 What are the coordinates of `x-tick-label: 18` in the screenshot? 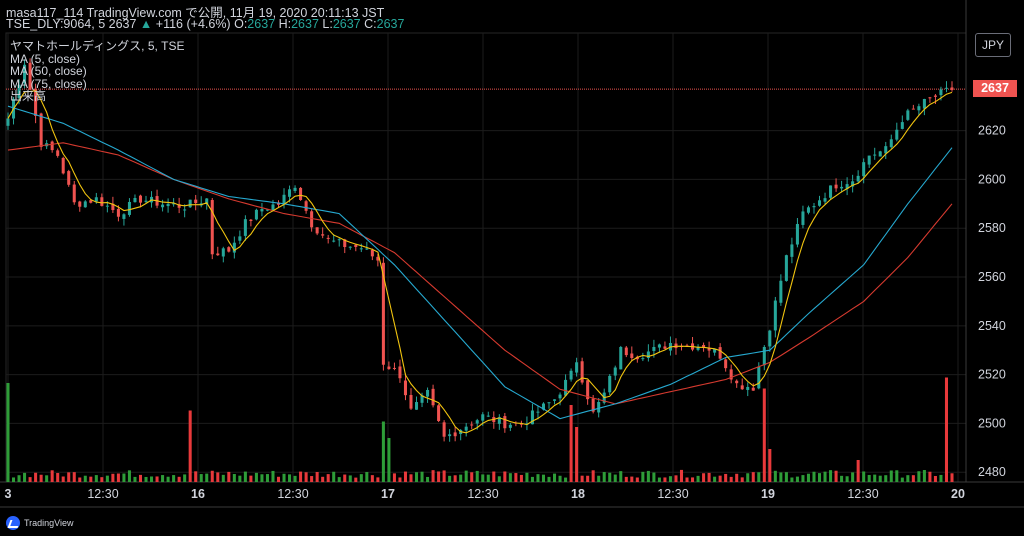 It's located at (578, 494).